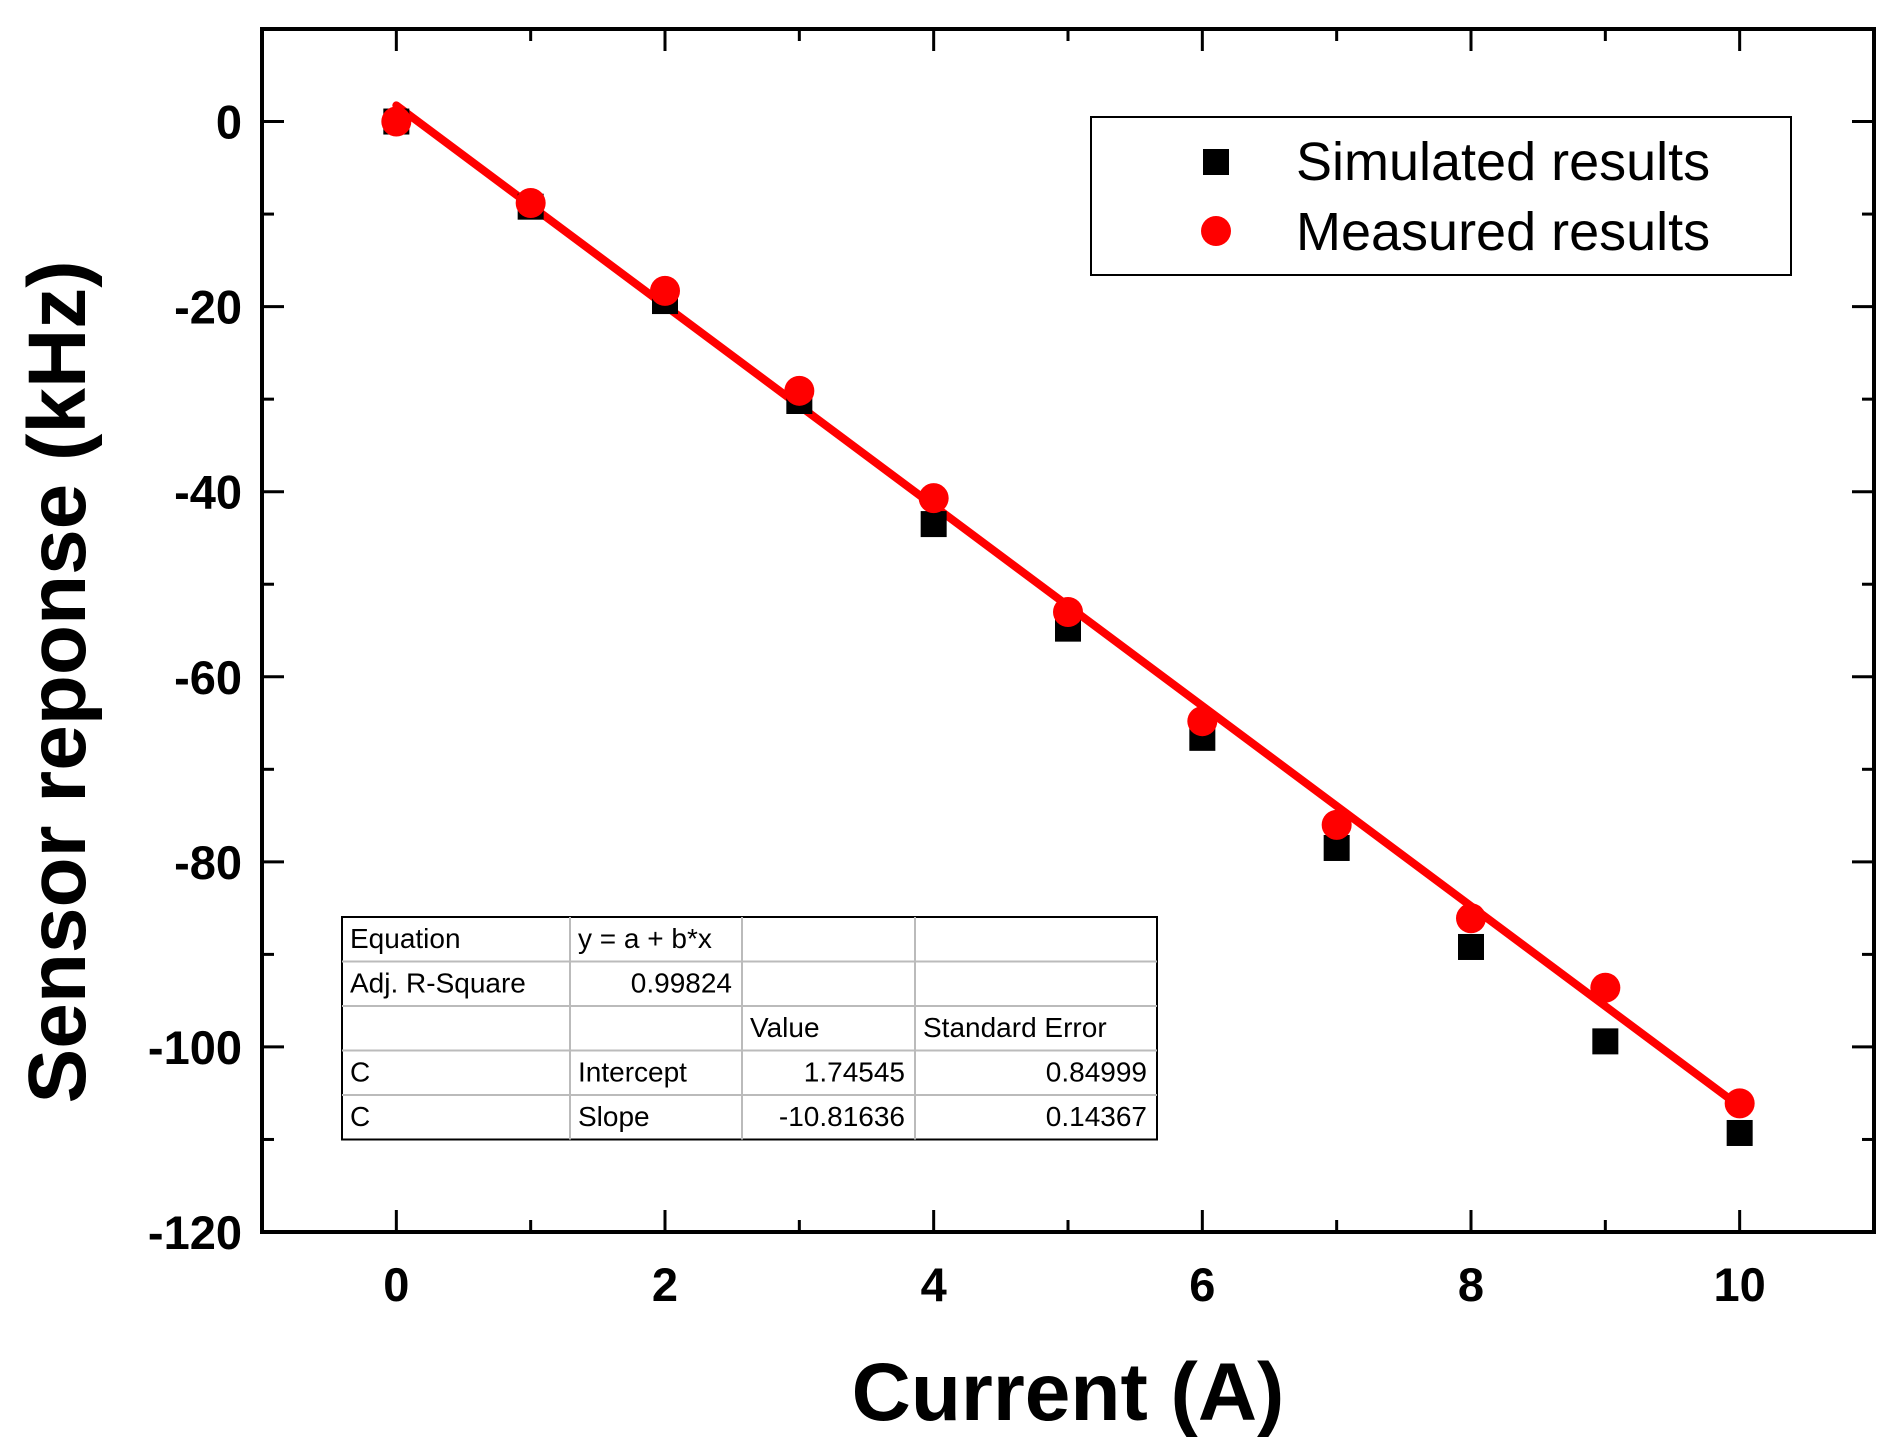  I want to click on y-axis-title: Sensor reponse (kHz), so click(57, 682).